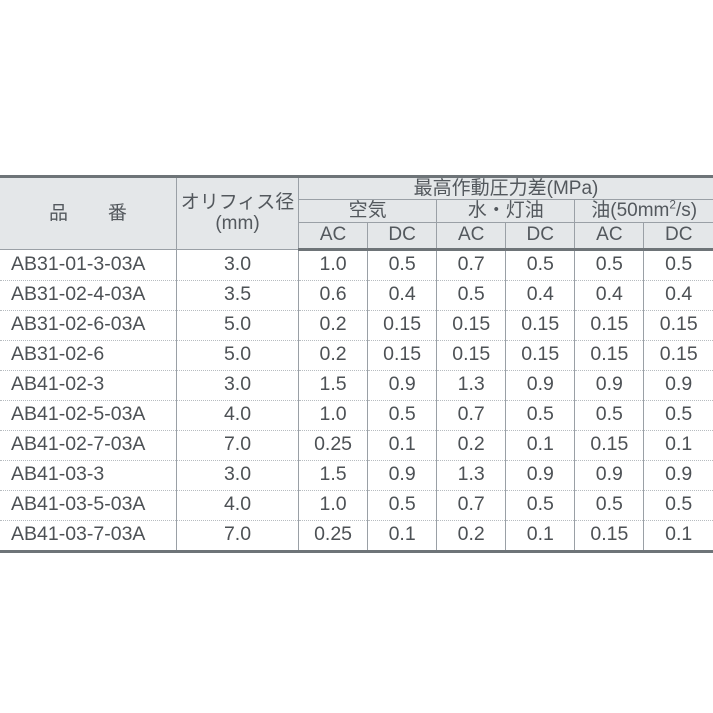 This screenshot has height=713, width=713. What do you see at coordinates (630, 211) in the screenshot?
I see `header-media-oil-prefix: 油(50mm` at bounding box center [630, 211].